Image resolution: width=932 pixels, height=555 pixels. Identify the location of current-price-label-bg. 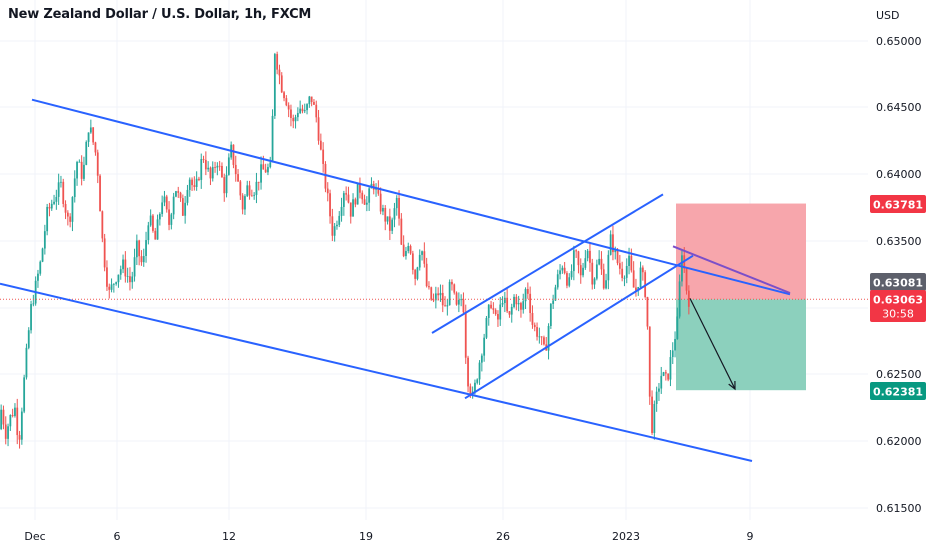
(898, 306).